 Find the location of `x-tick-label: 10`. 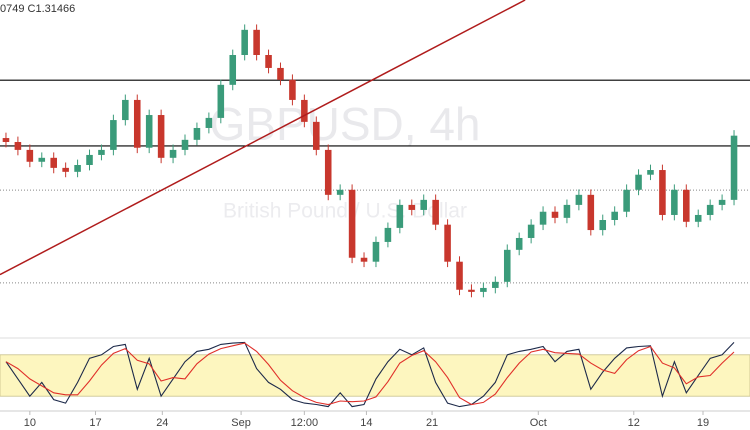

x-tick-label: 10 is located at coordinates (30, 423).